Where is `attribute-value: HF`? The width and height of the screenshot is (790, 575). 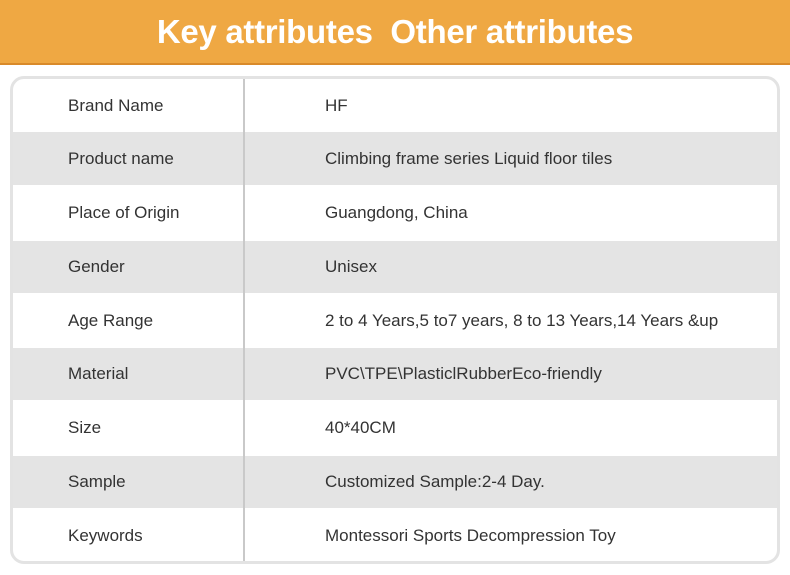
attribute-value: HF is located at coordinates (336, 105).